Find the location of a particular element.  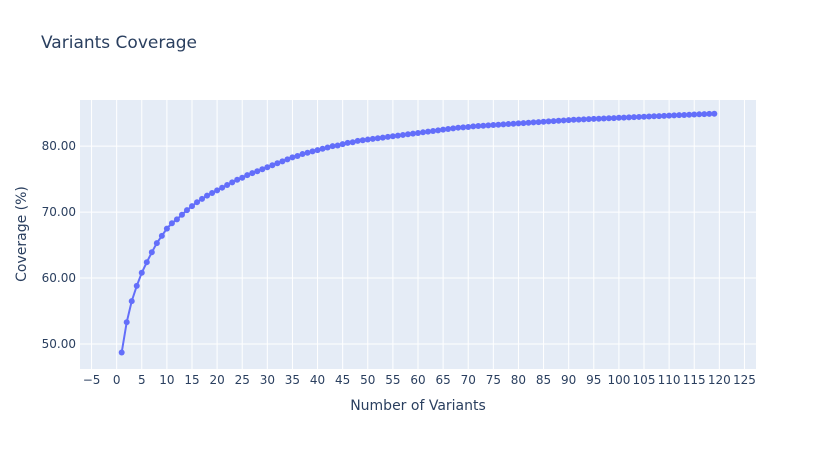

x-tick-label: 60 is located at coordinates (417, 380).